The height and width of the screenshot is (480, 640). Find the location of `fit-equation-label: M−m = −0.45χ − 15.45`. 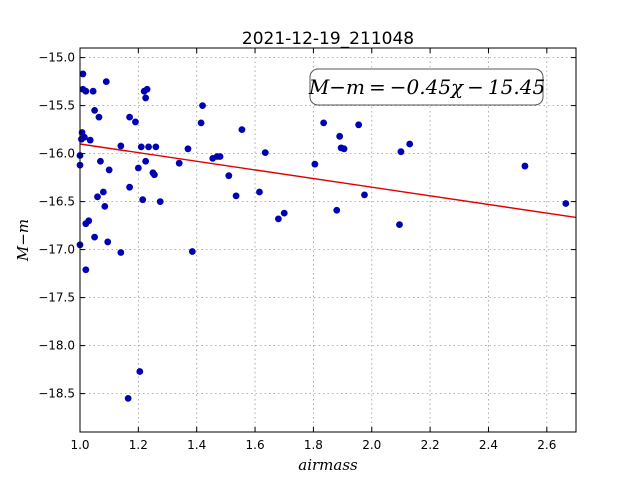

fit-equation-label: M−m = −0.45χ − 15.45 is located at coordinates (426, 87).